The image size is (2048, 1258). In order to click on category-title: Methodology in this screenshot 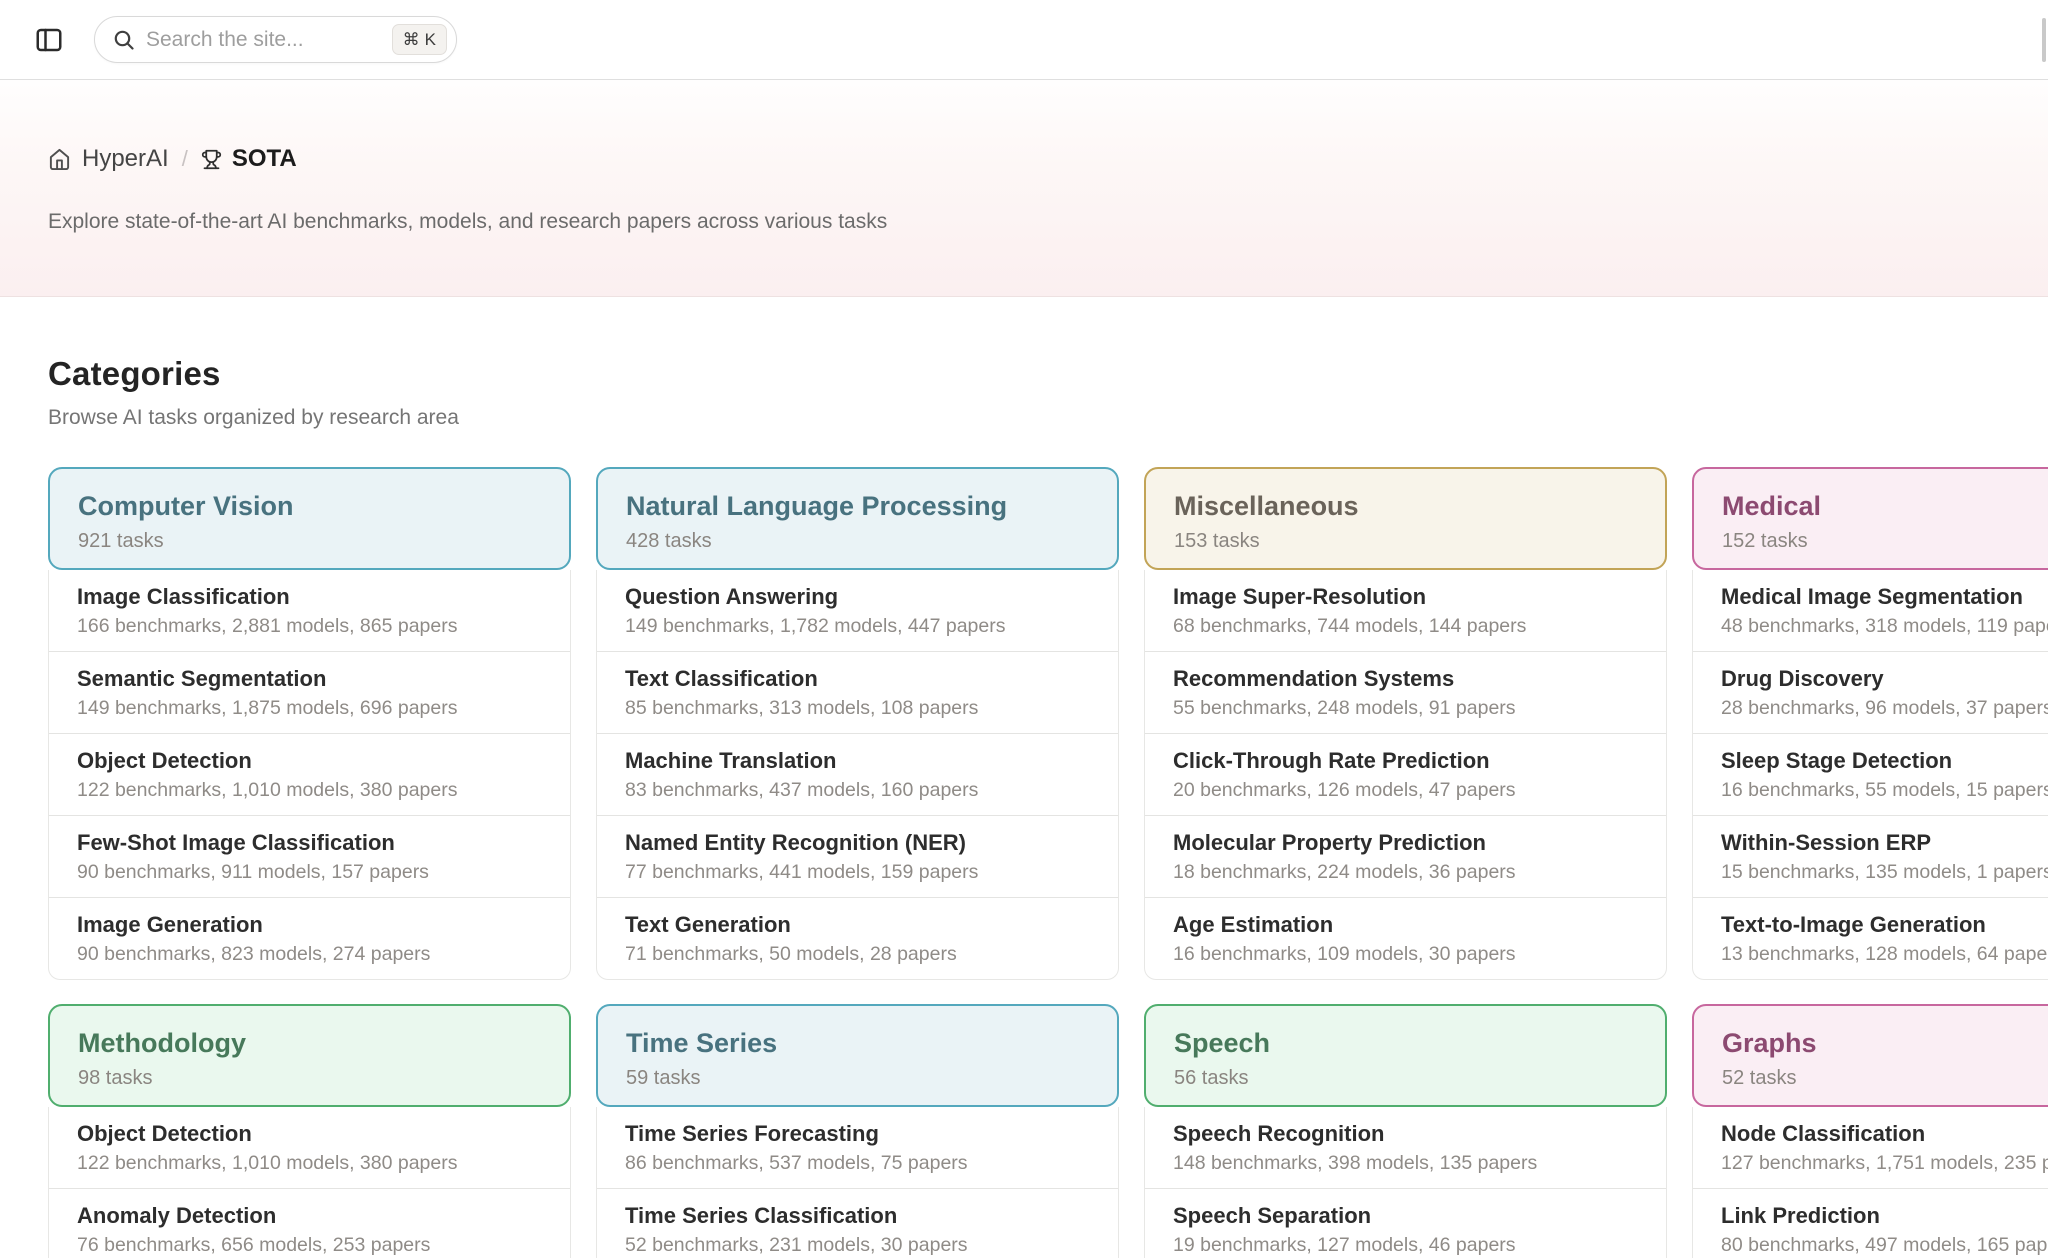, I will do `click(162, 1042)`.